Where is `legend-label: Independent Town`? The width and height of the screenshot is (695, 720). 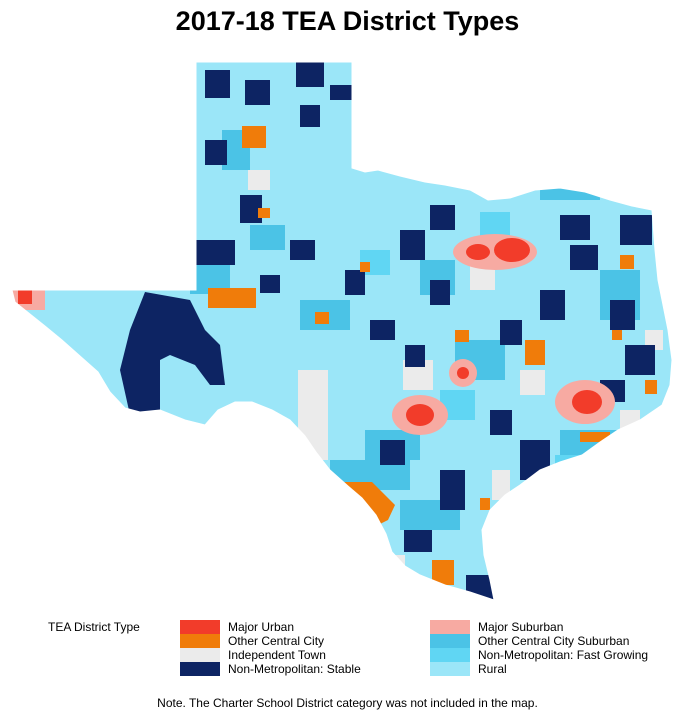
legend-label: Independent Town is located at coordinates (277, 655).